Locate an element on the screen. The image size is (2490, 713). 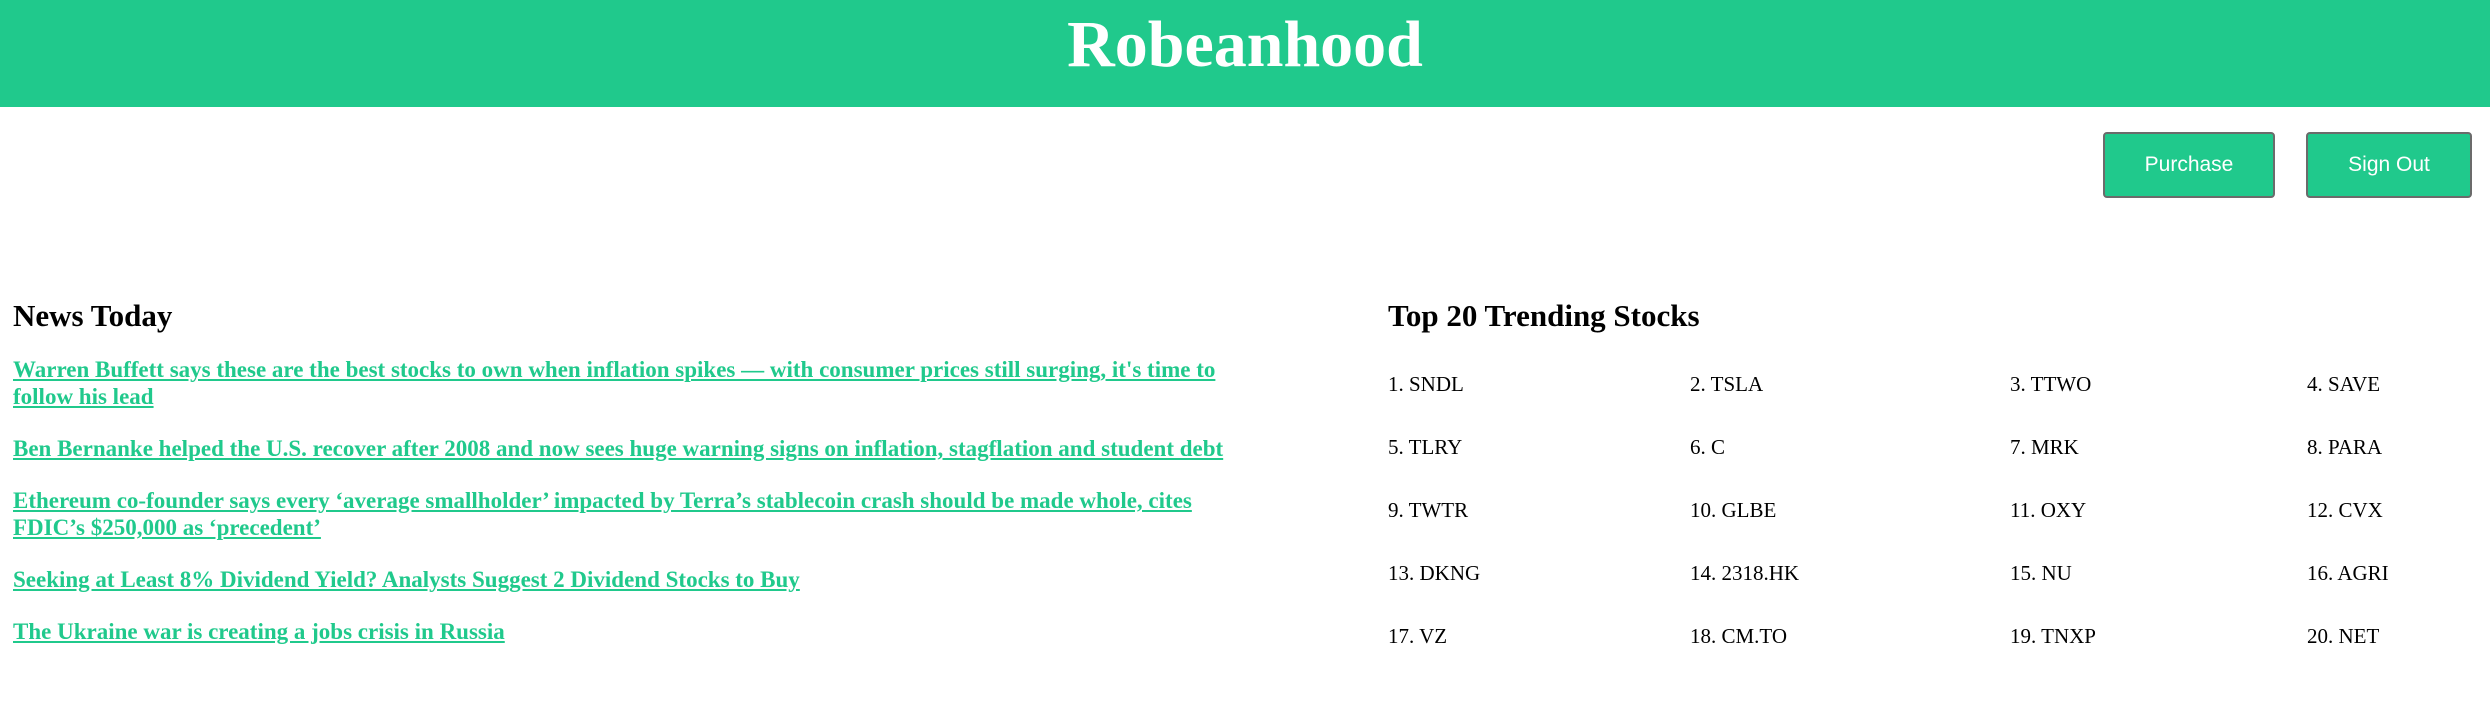
trending-stock: 2. TSLA is located at coordinates (1727, 384).